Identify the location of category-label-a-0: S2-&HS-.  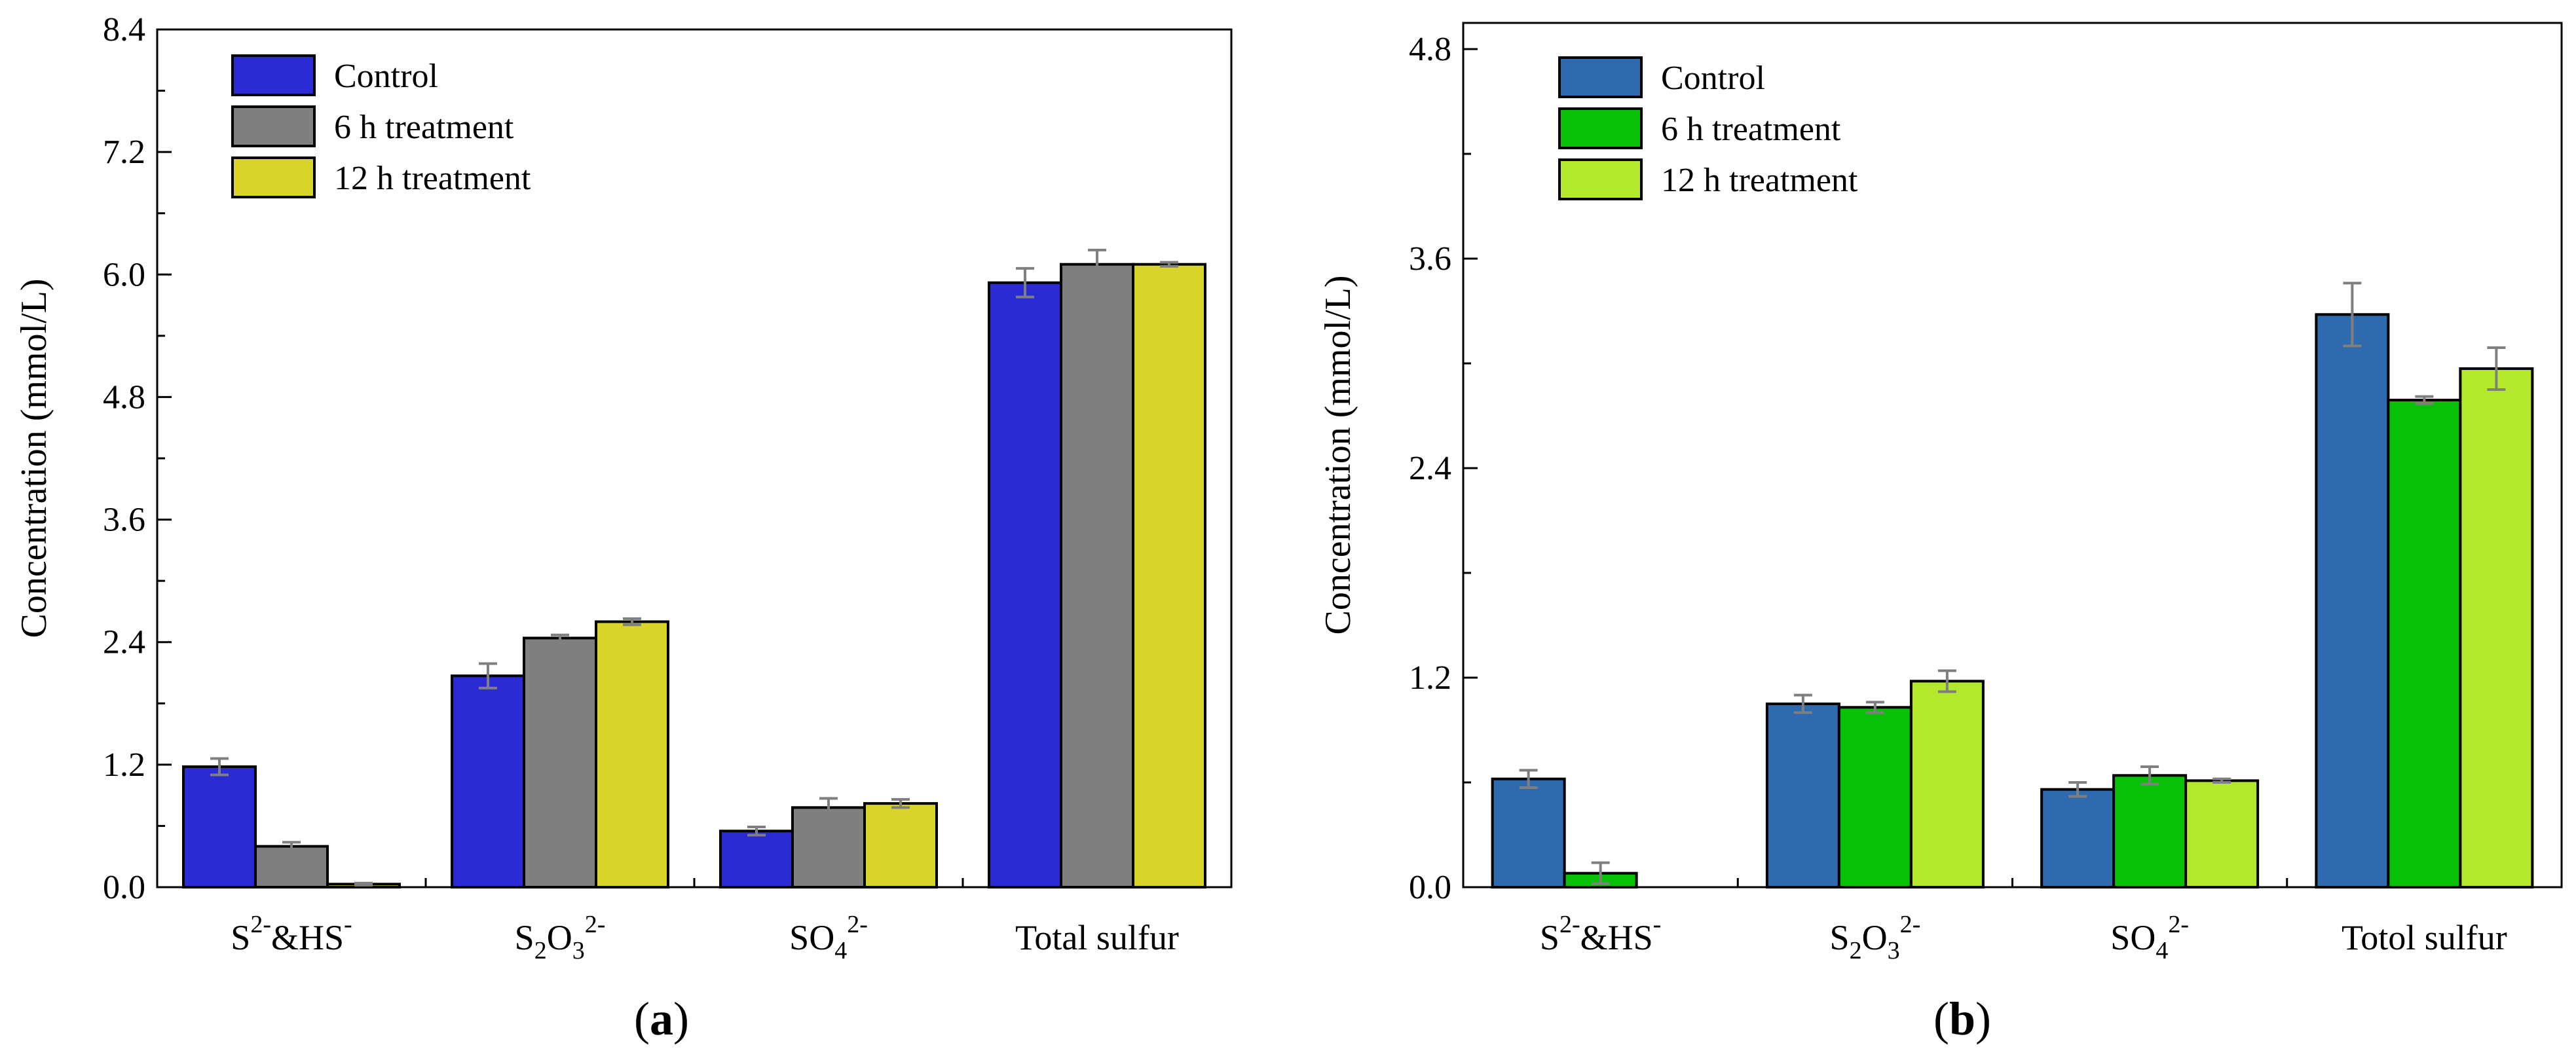
(291, 934).